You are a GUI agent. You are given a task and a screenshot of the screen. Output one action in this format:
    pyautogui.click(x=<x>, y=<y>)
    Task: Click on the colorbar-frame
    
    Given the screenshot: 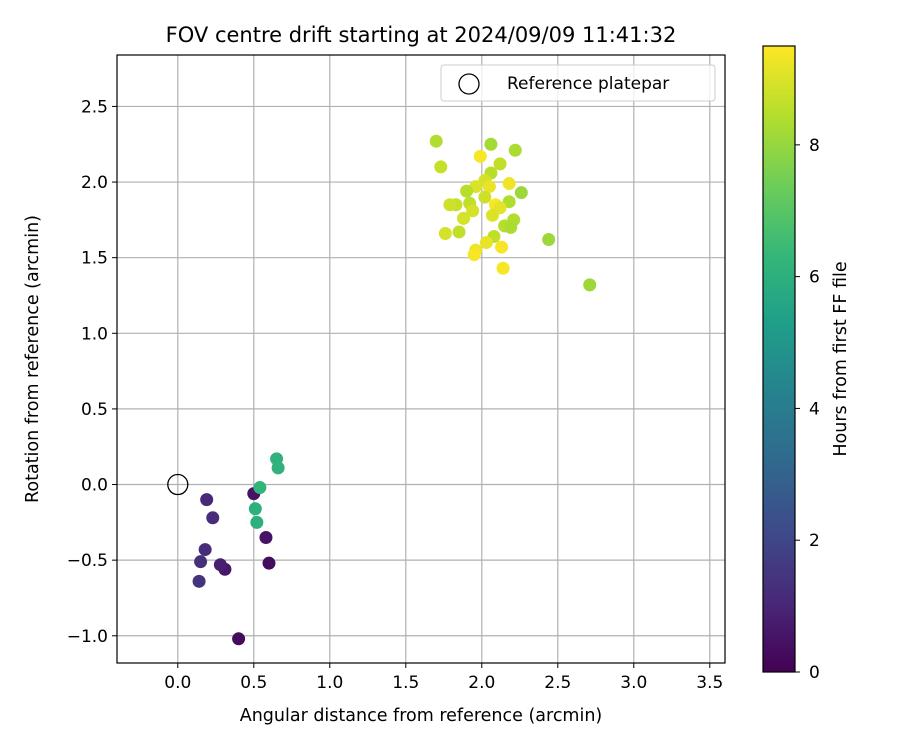 What is the action you would take?
    pyautogui.click(x=779, y=359)
    